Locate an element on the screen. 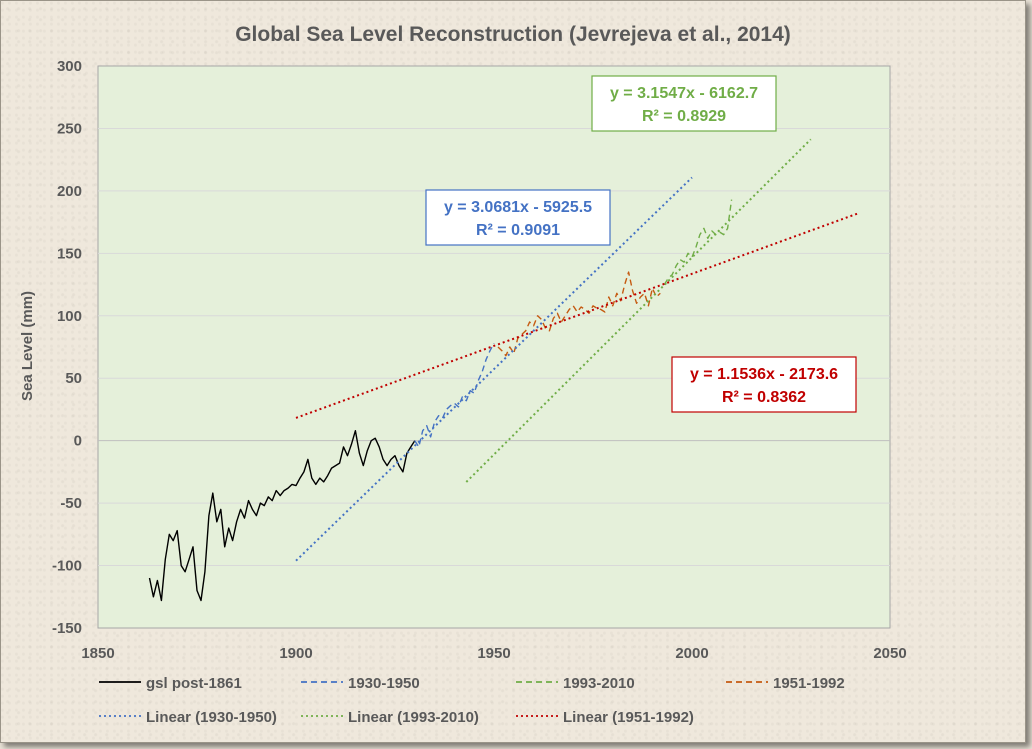 Image resolution: width=1032 pixels, height=749 pixels. y-tick-label: -150 is located at coordinates (67, 628).